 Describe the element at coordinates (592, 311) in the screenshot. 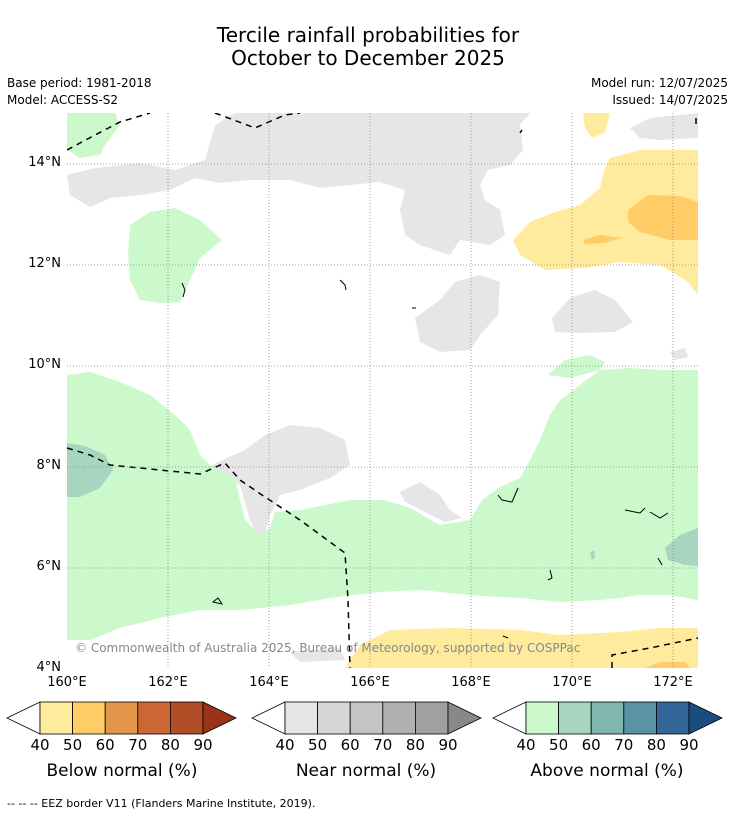

I see `near-normal-region-east` at that location.